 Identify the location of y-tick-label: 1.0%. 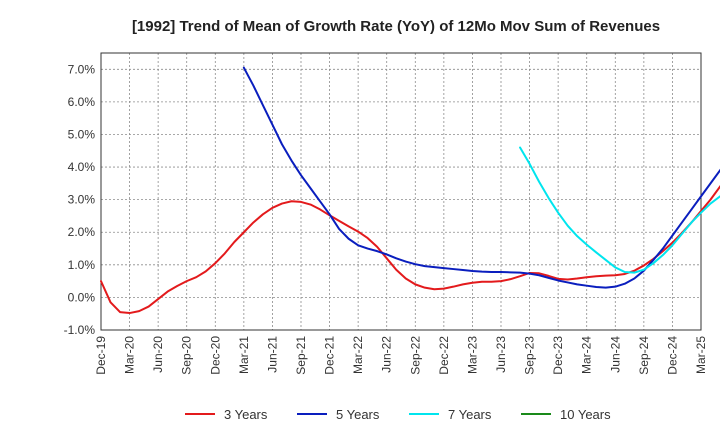
(82, 265).